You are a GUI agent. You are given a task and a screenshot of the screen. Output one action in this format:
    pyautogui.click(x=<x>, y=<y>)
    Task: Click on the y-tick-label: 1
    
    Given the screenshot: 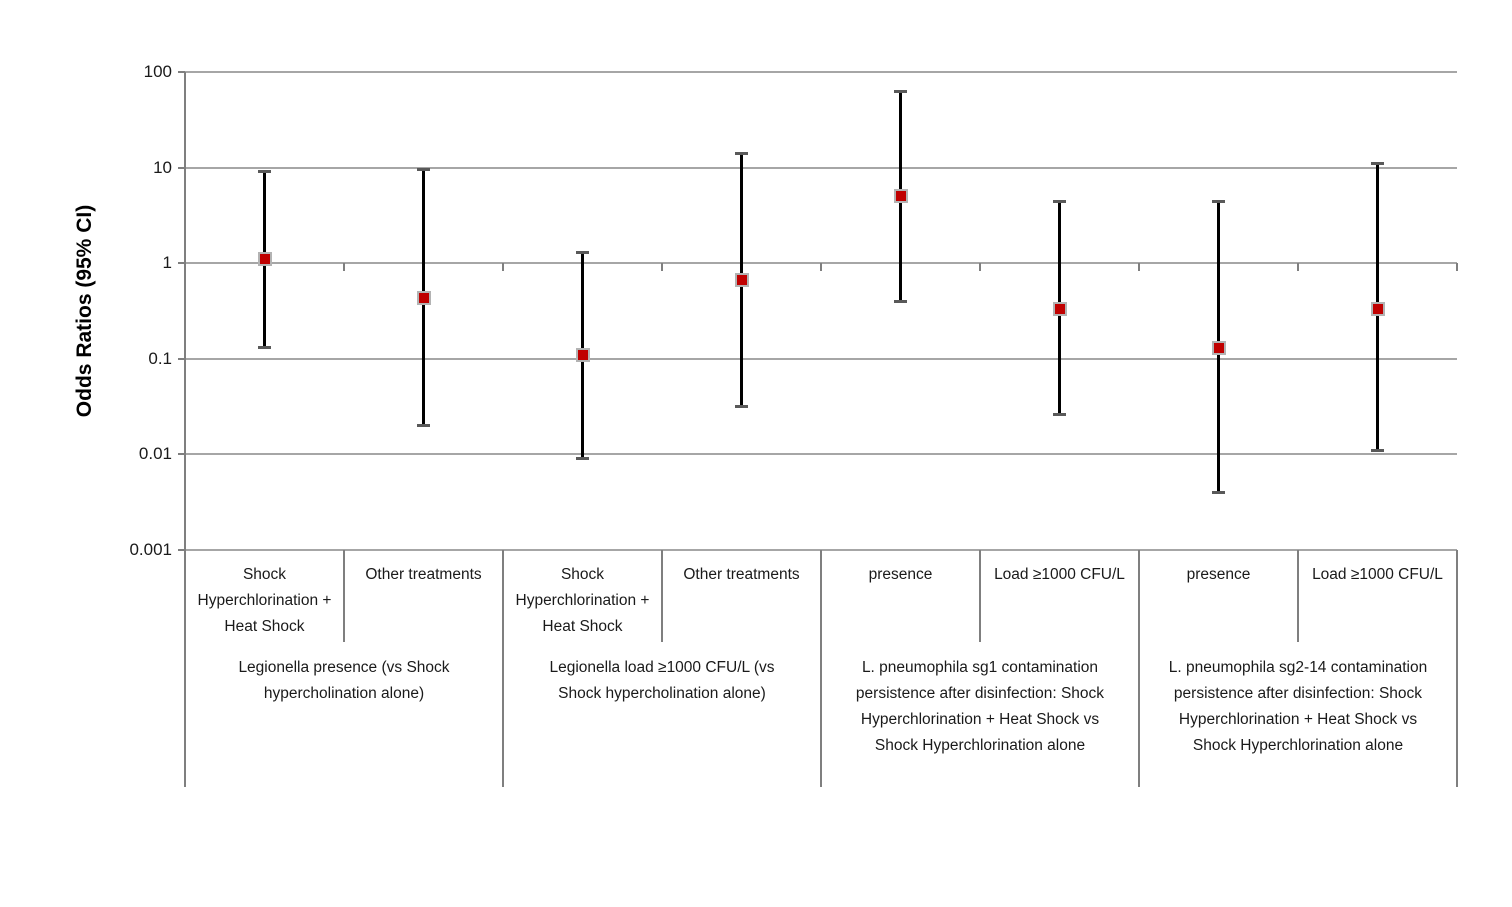 What is the action you would take?
    pyautogui.click(x=167, y=263)
    